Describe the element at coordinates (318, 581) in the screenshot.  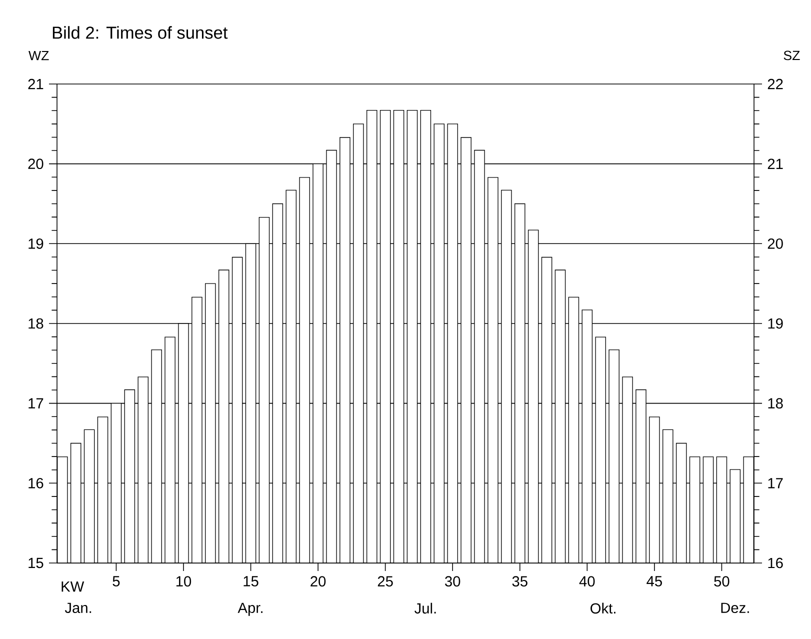
I see `x-tick-label: 20` at that location.